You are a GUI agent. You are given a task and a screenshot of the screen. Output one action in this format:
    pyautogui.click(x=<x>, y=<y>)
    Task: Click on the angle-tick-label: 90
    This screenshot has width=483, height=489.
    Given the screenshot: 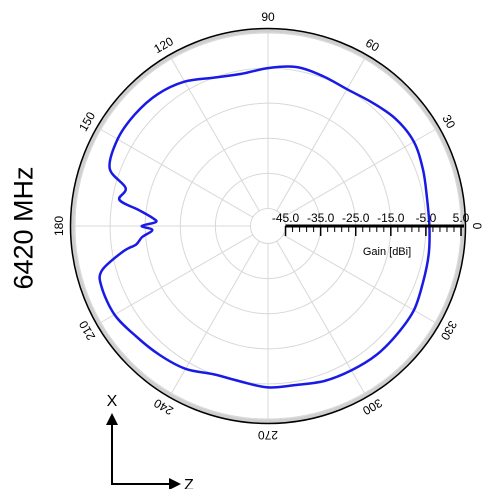 What is the action you would take?
    pyautogui.click(x=268, y=17)
    